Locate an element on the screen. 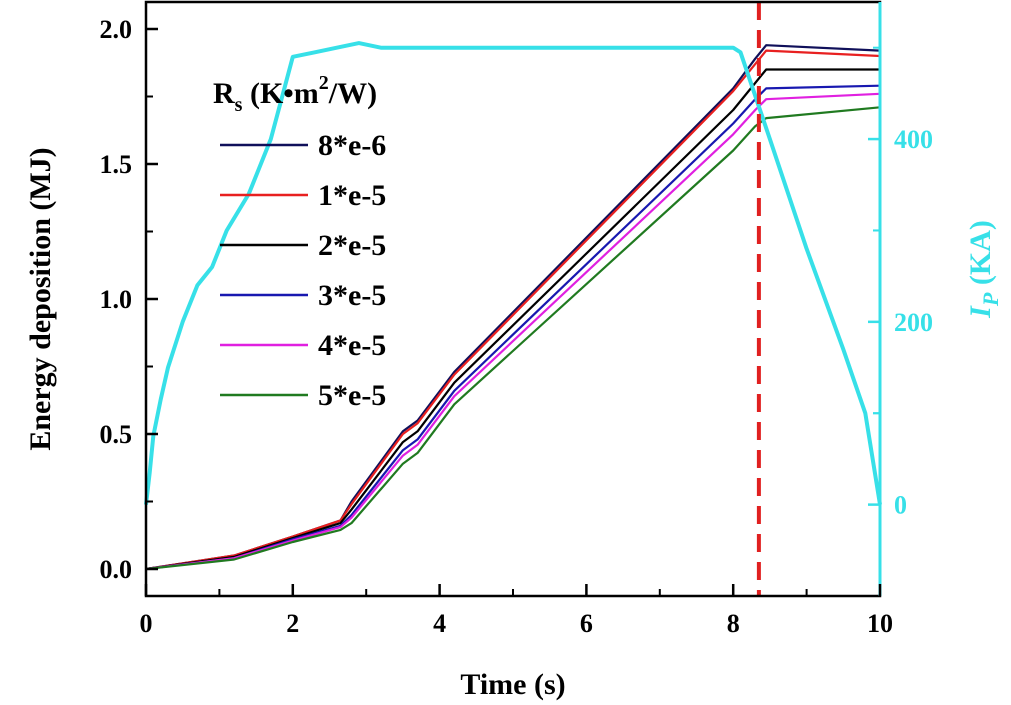  x-tick-label: 6 is located at coordinates (586, 623).